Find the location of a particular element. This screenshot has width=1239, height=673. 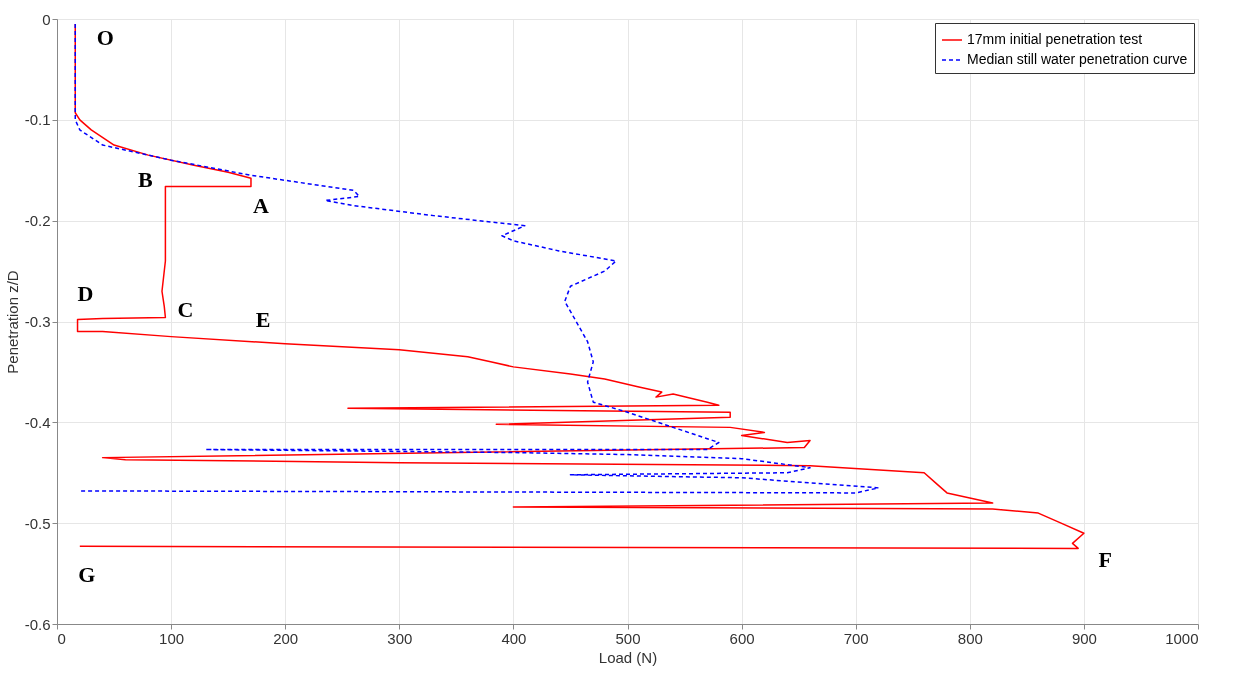

annotation: E is located at coordinates (263, 319).